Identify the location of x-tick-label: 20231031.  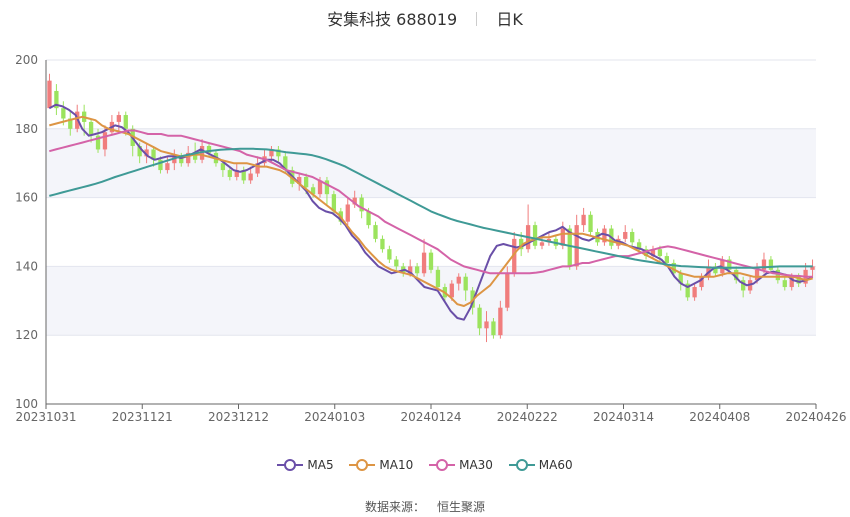
(45, 417).